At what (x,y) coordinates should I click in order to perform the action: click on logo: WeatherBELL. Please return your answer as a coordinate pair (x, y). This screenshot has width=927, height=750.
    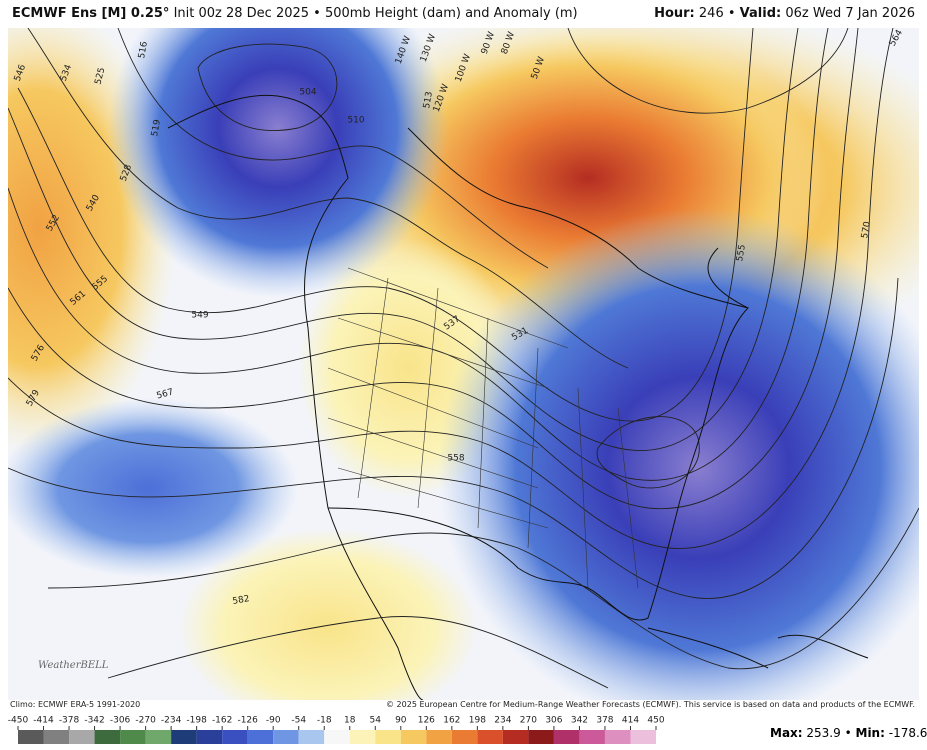
    Looking at the image, I should click on (73, 665).